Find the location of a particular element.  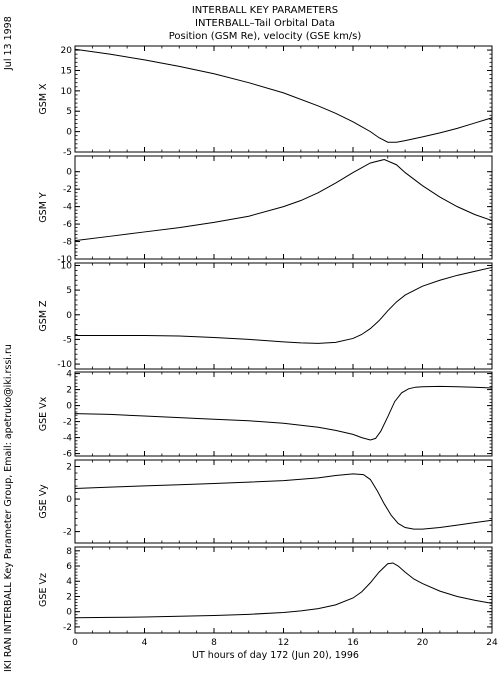

chart-panel-3: 10 5 0 -5 -10 GSM Z is located at coordinates (265, 315).